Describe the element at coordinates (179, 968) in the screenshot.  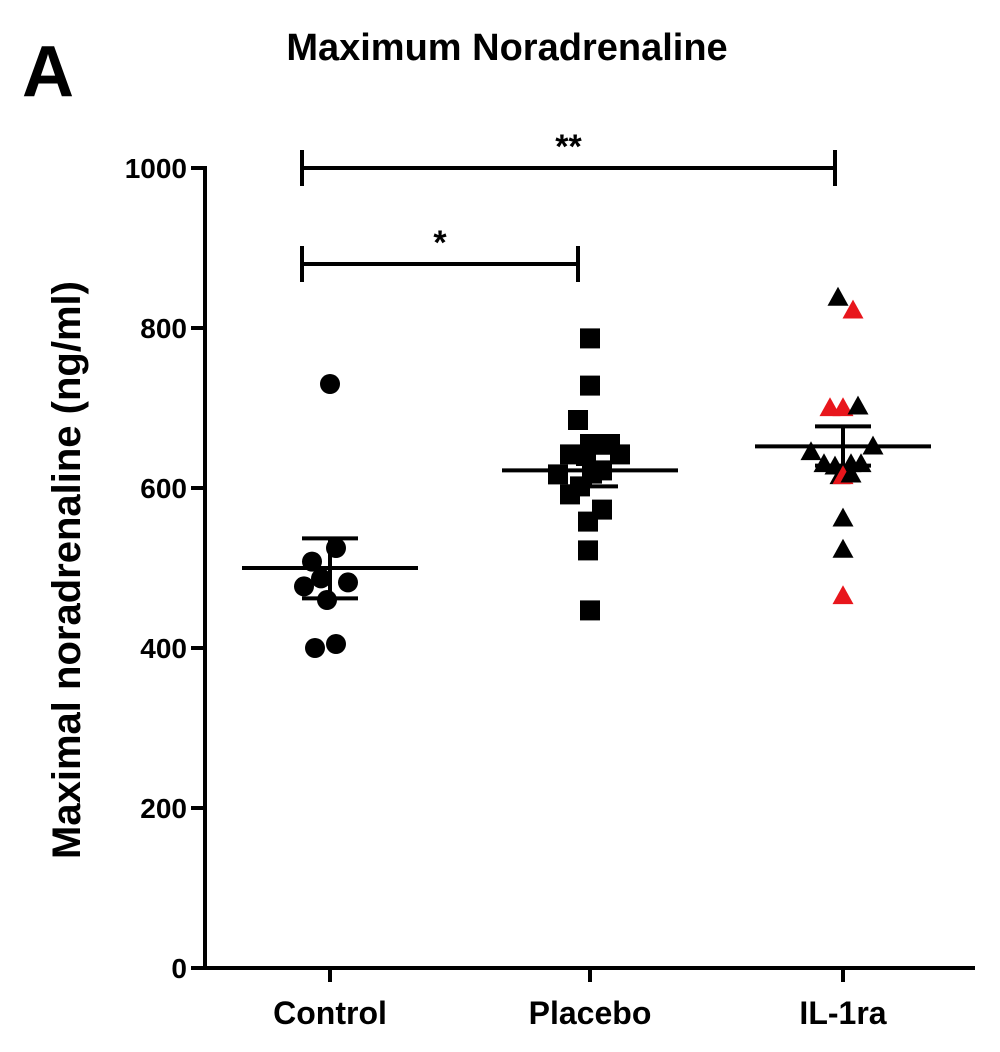
I see `y-tick-label: 0` at that location.